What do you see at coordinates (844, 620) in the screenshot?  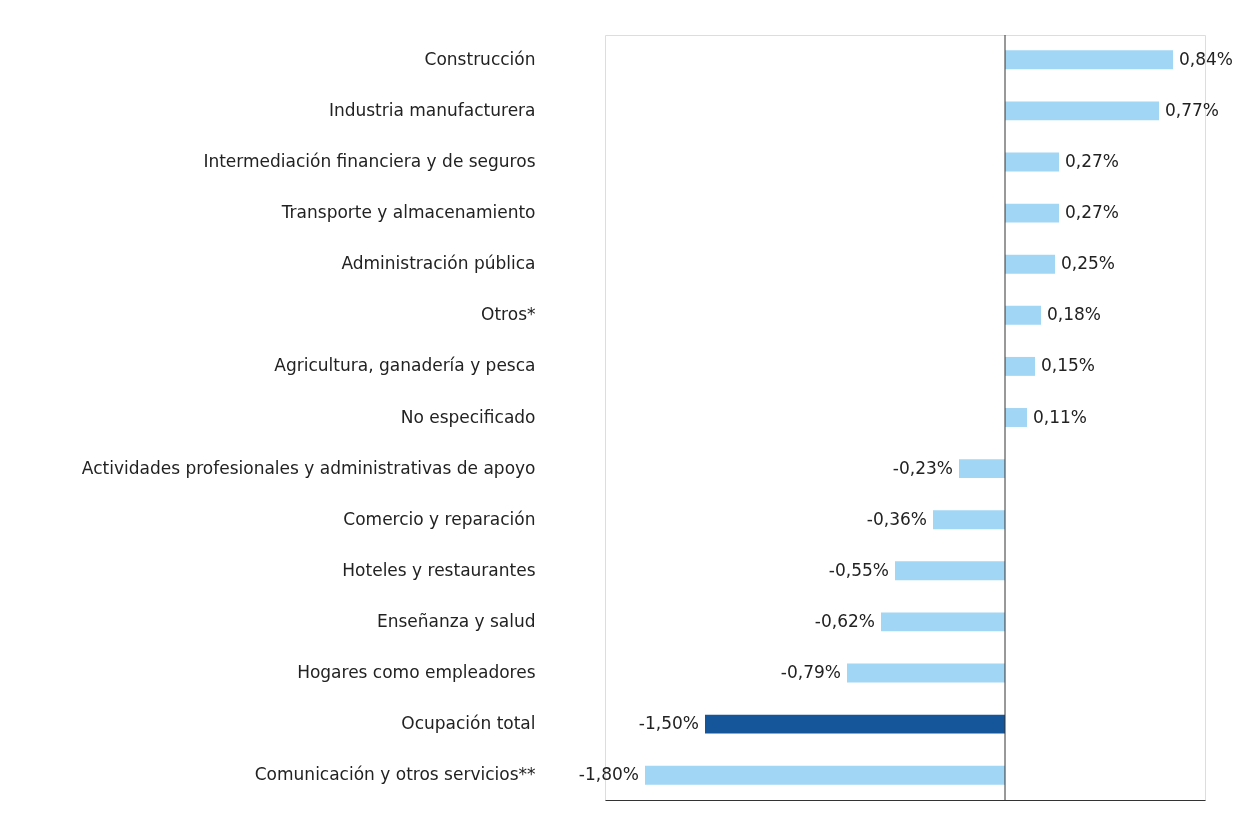 I see `data-label: -0,62%` at bounding box center [844, 620].